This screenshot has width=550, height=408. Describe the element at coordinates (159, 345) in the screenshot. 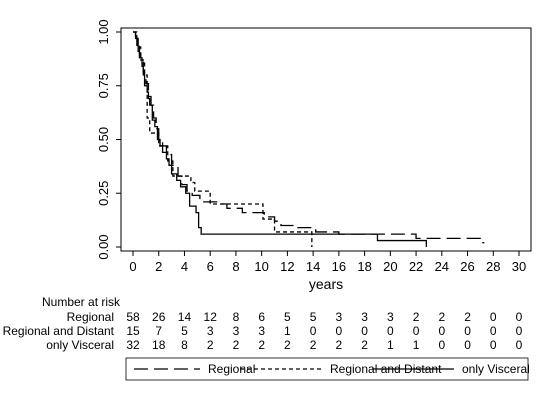

I see `risk-value: 18` at that location.